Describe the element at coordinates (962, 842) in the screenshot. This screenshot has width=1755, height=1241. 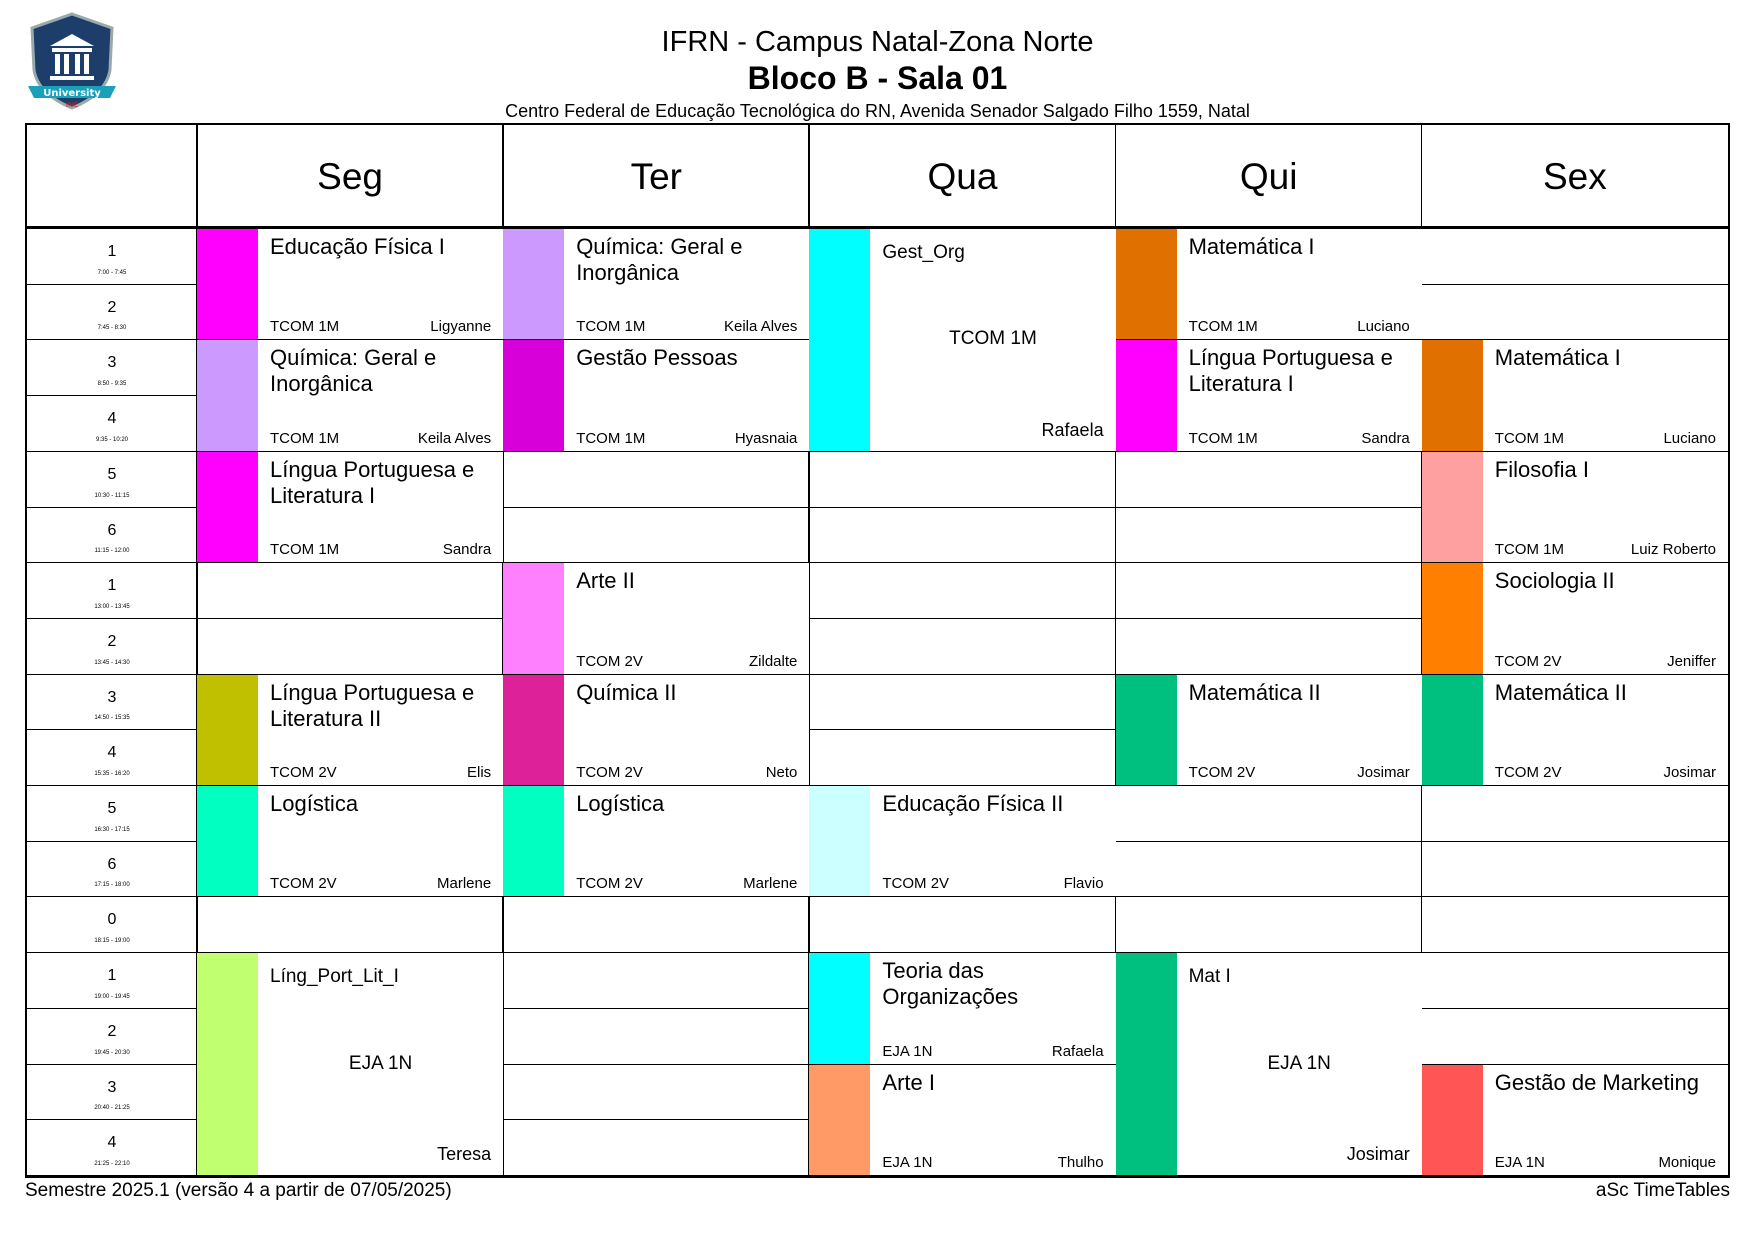
I see `lesson-card: Educação Física II TCOM 2V Flavio` at that location.